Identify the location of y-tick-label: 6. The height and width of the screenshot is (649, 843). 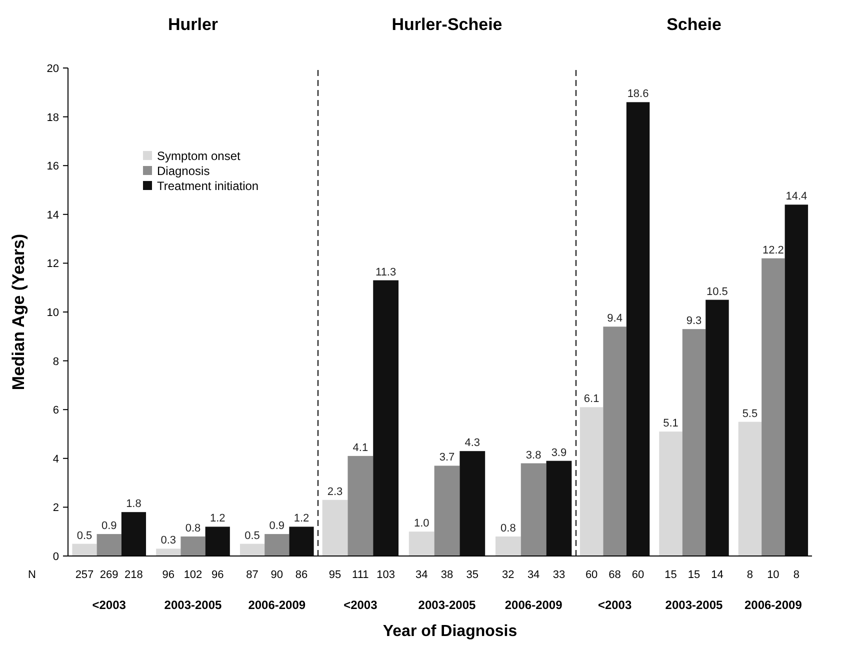
(55, 410).